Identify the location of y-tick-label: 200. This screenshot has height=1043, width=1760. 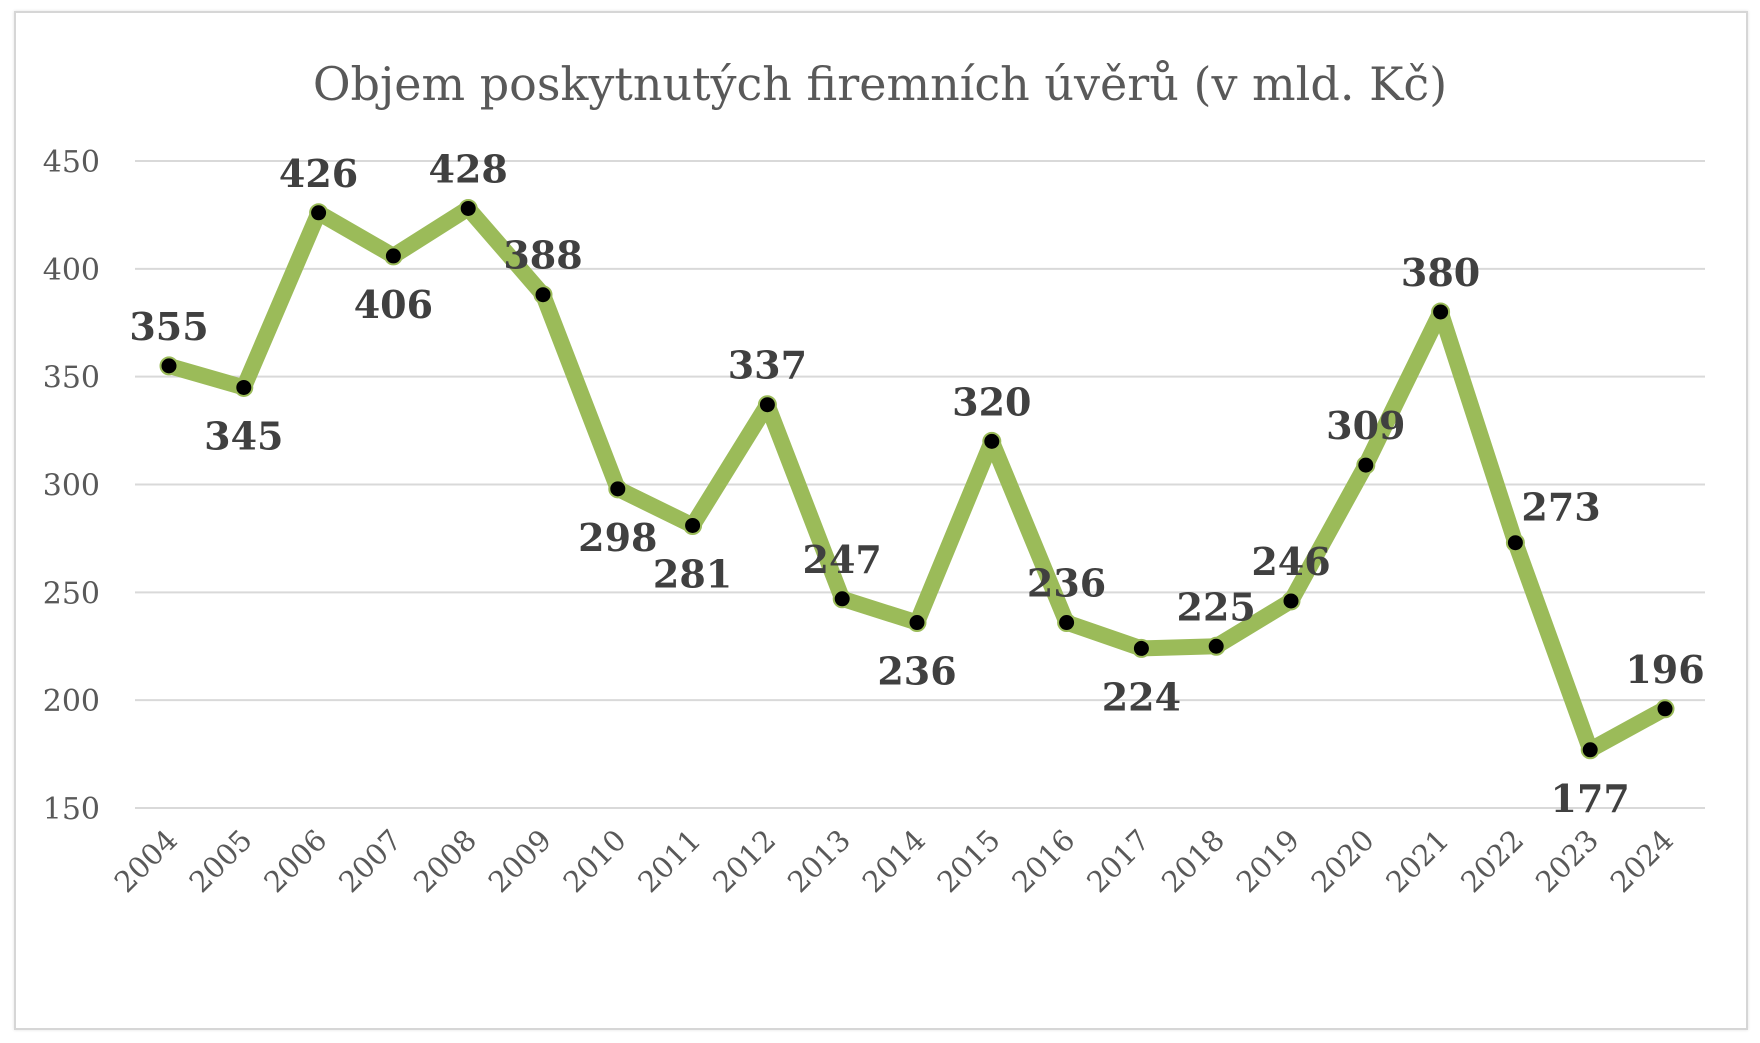
(71, 701).